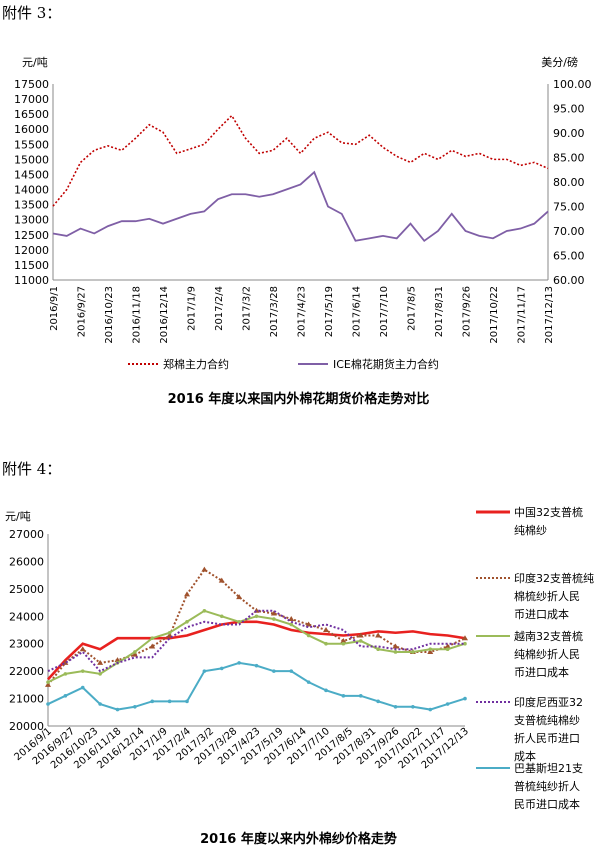 The image size is (597, 851). Describe the element at coordinates (31, 220) in the screenshot. I see `chart1-ytick-label: 13000` at that location.